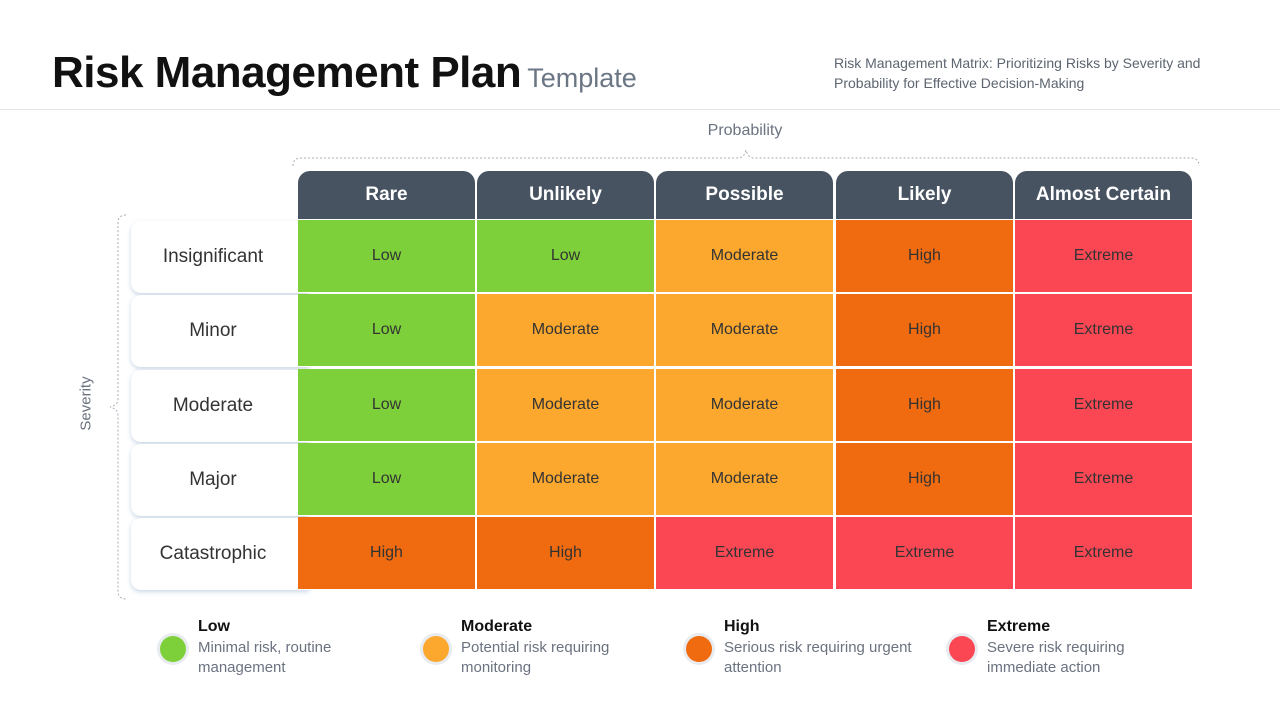 Image resolution: width=1280 pixels, height=720 pixels. I want to click on legend-description: Severe risk requiring immediate action, so click(1056, 657).